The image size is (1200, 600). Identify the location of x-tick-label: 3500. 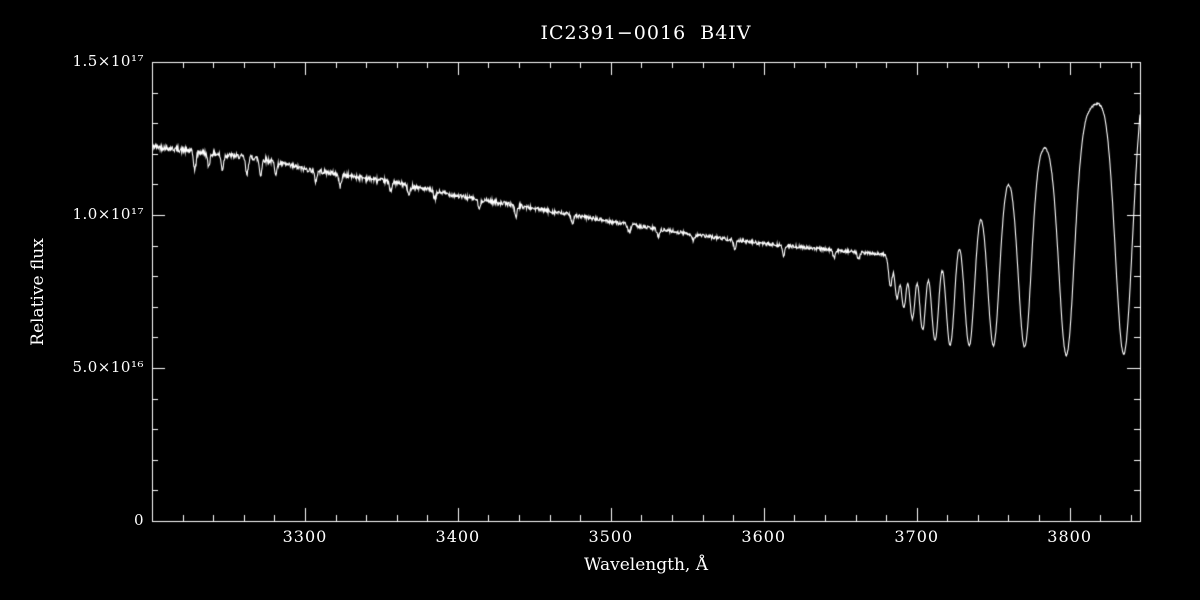
(611, 536).